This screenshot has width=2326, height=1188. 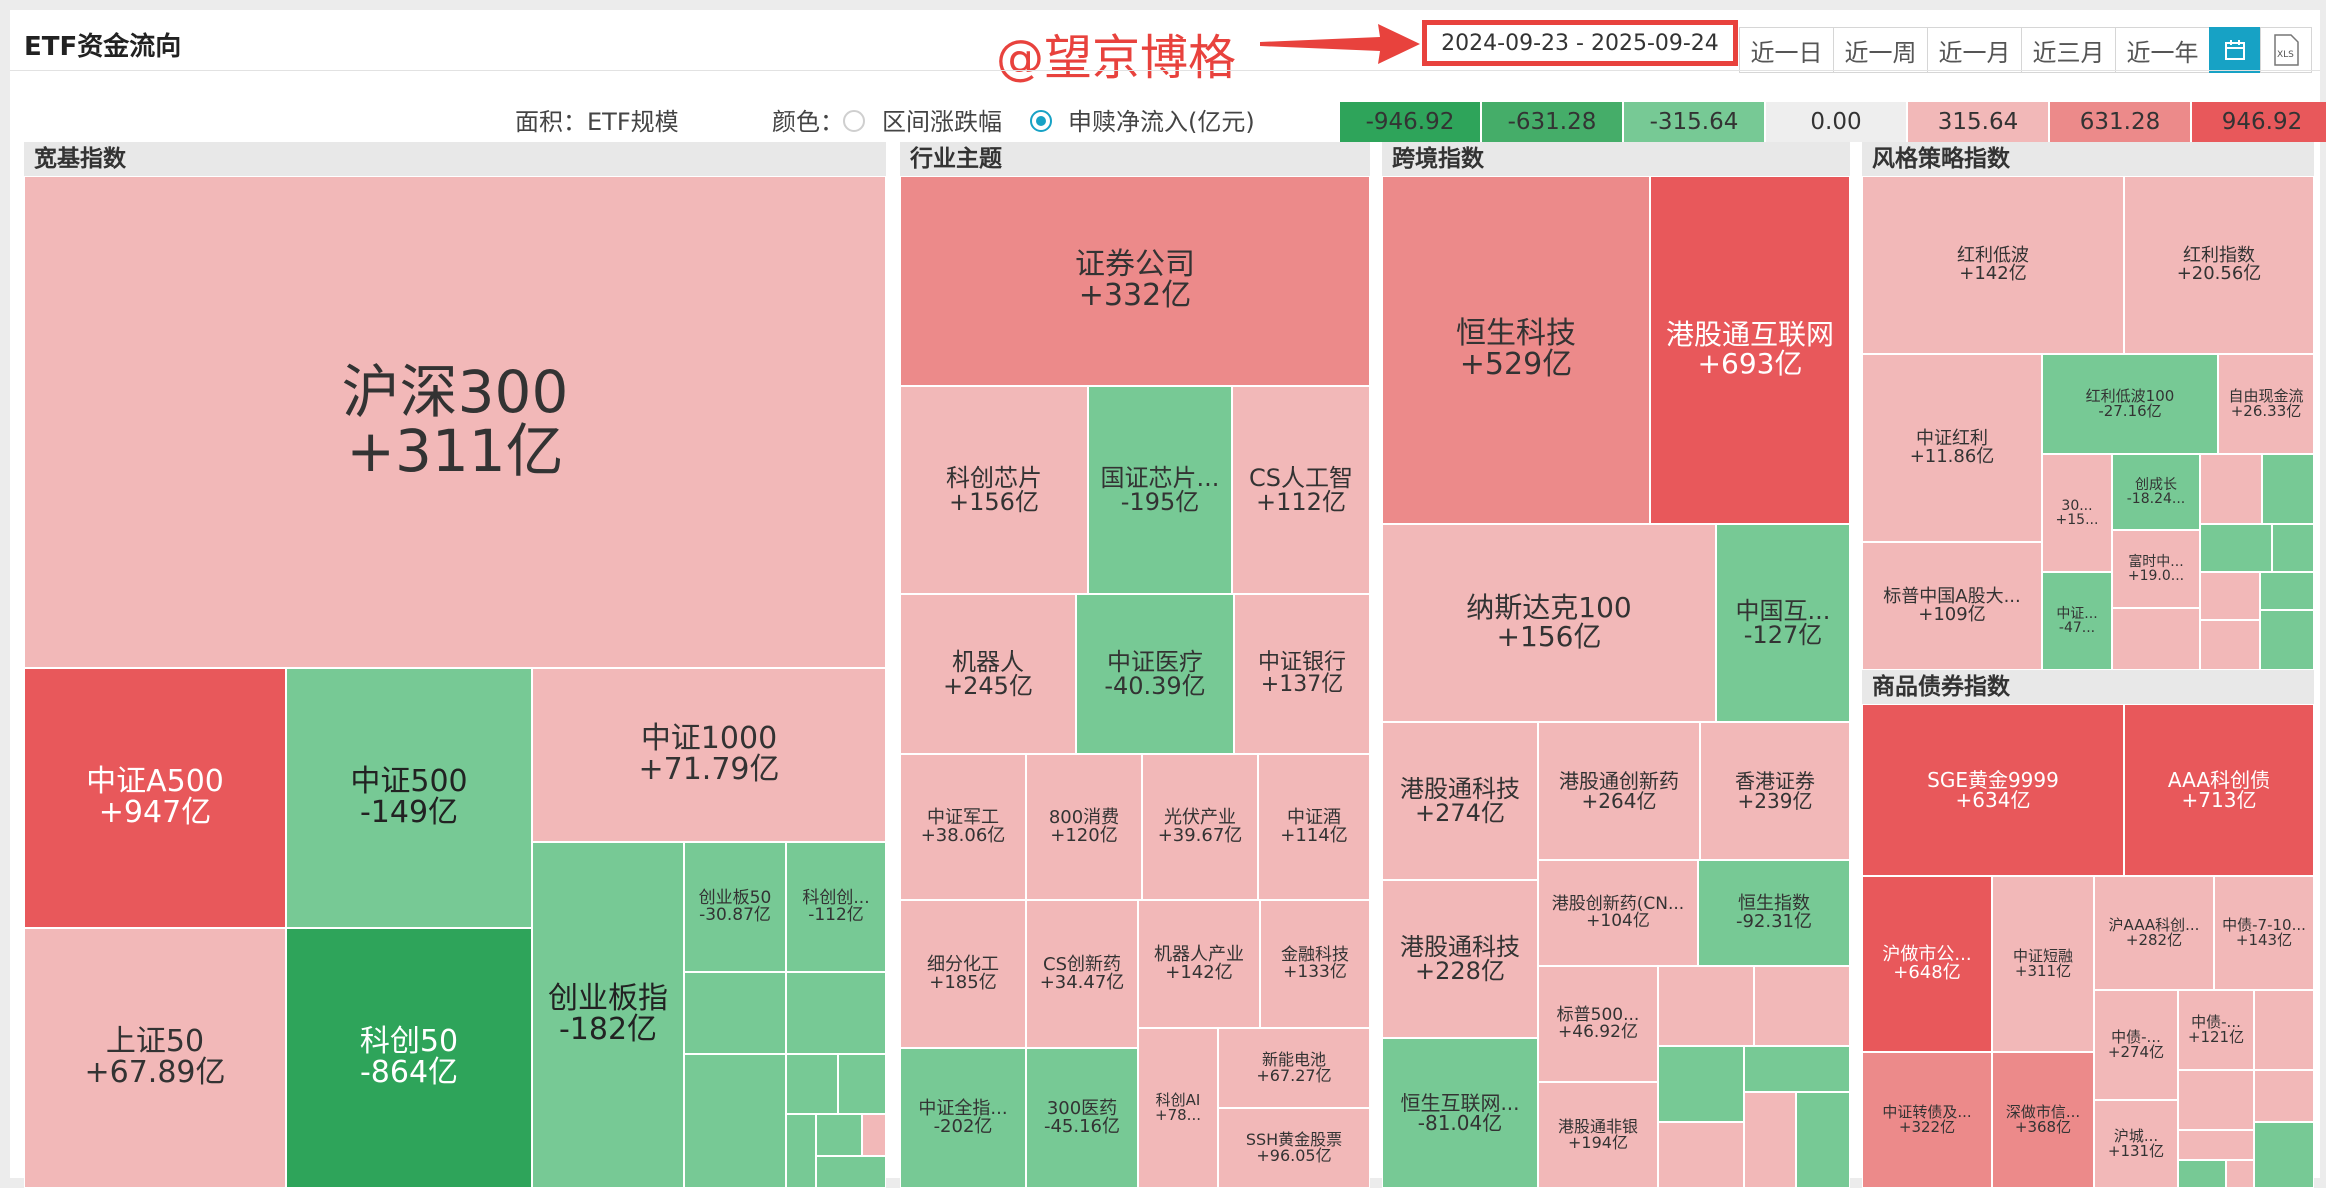 I want to click on tile-hk-tech2: 港股通科技 +228亿, so click(x=1460, y=959).